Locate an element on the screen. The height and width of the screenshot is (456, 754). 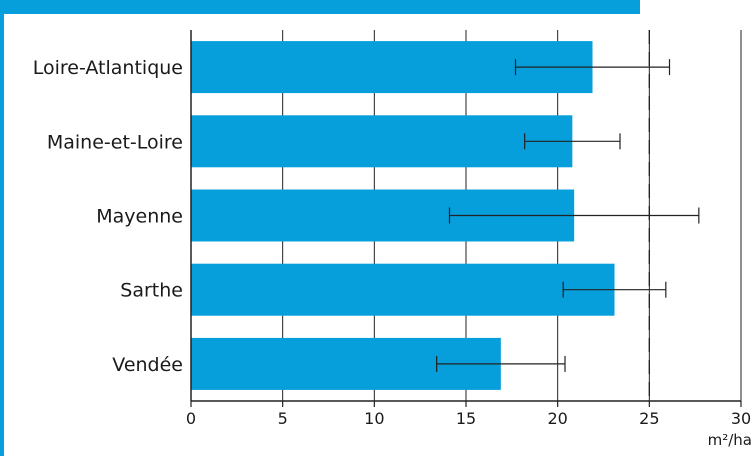
title-band is located at coordinates (320, 7).